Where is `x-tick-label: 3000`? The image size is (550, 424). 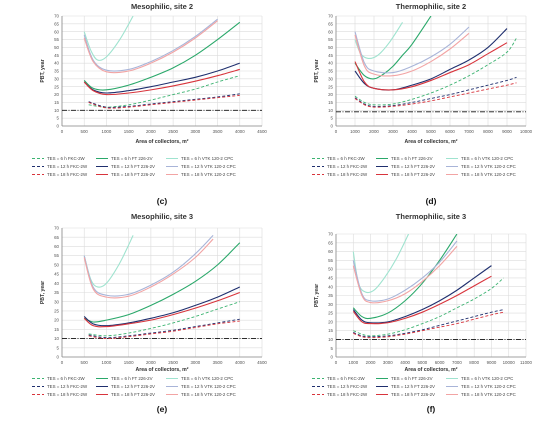 x-tick-label: 3000 is located at coordinates (393, 131).